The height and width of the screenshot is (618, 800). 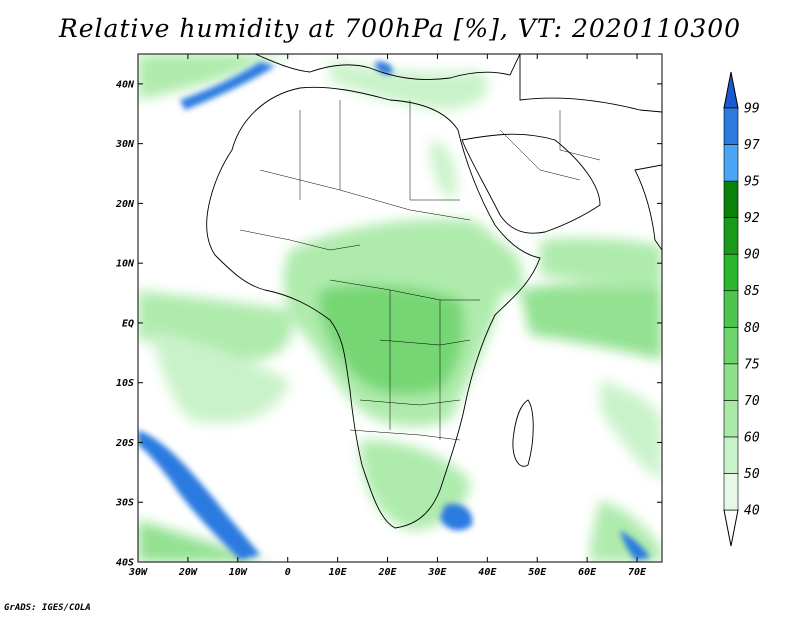 I want to click on colorbar-label: 50, so click(x=752, y=474).